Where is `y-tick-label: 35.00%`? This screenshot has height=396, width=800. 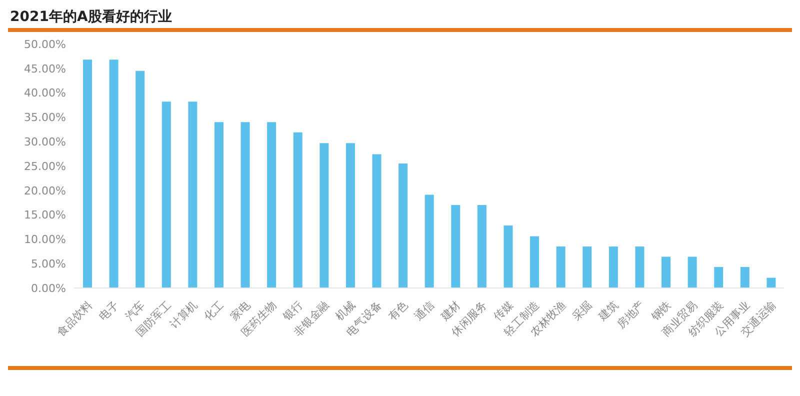 y-tick-label: 35.00% is located at coordinates (45, 117).